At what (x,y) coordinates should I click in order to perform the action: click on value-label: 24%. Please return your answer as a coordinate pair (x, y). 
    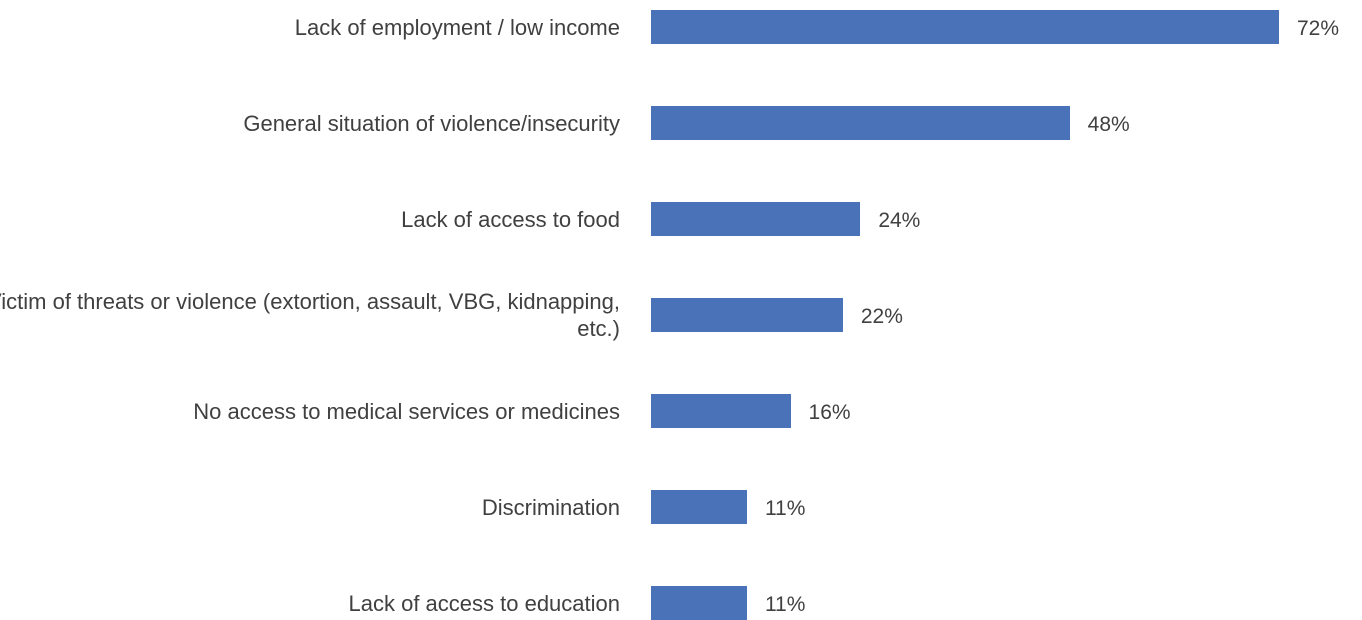
    Looking at the image, I should click on (899, 220).